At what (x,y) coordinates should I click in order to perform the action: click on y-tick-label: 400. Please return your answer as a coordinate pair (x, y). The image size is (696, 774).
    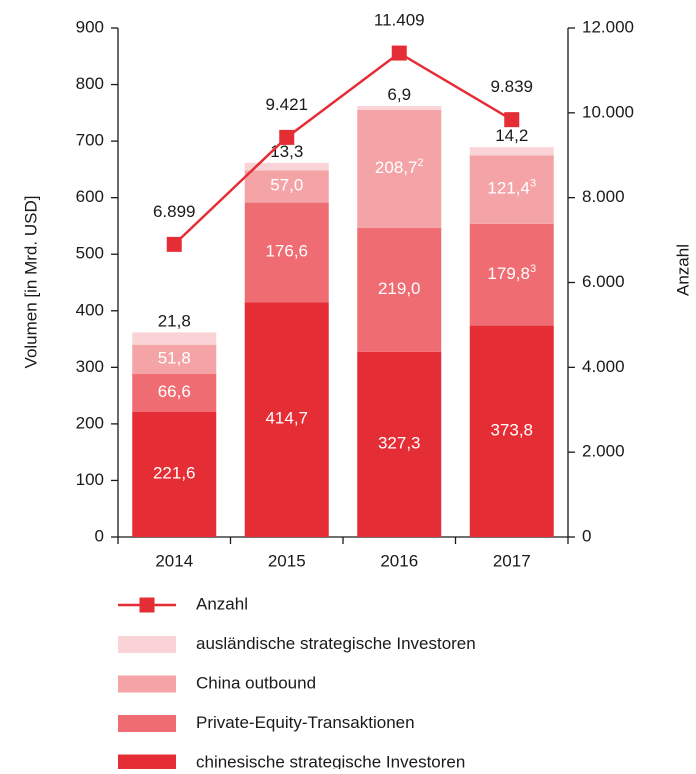
    Looking at the image, I should click on (90, 309).